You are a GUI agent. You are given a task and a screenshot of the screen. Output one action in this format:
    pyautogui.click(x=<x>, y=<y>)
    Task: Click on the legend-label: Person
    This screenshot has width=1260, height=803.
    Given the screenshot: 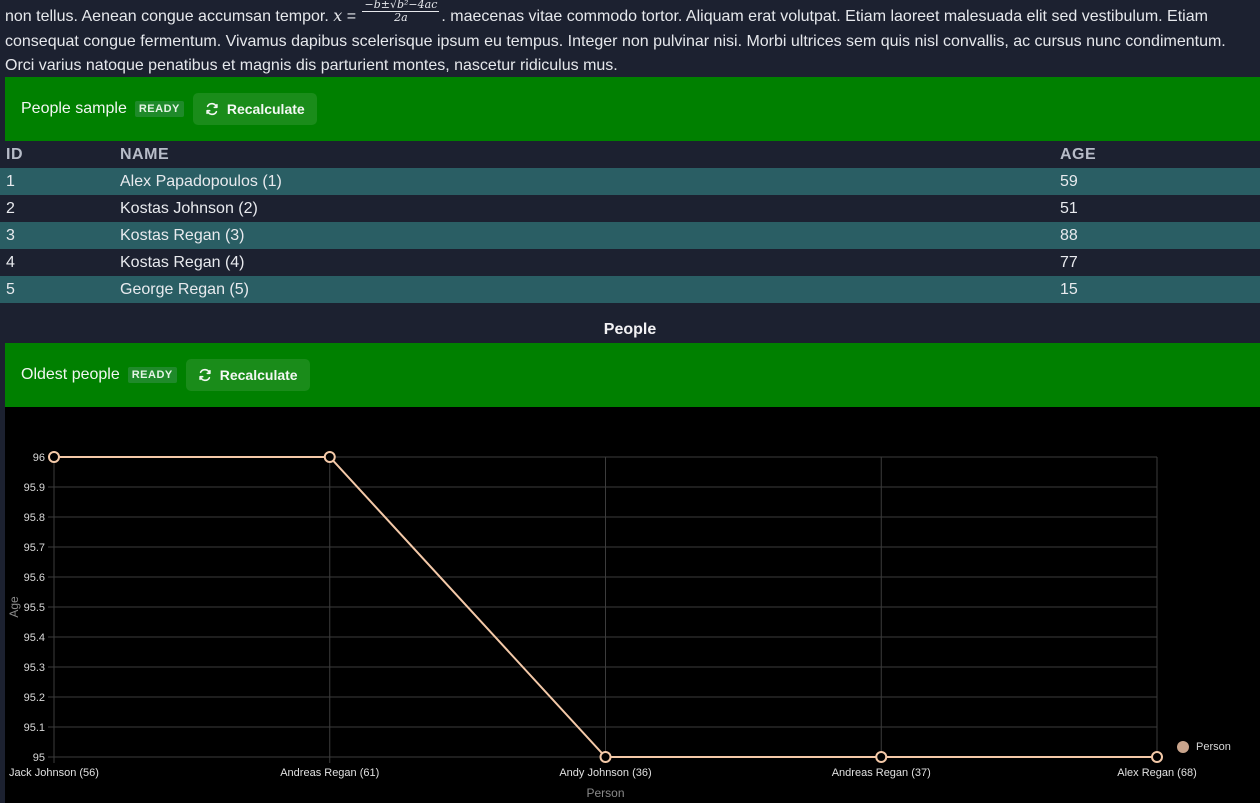 What is the action you would take?
    pyautogui.click(x=1213, y=747)
    